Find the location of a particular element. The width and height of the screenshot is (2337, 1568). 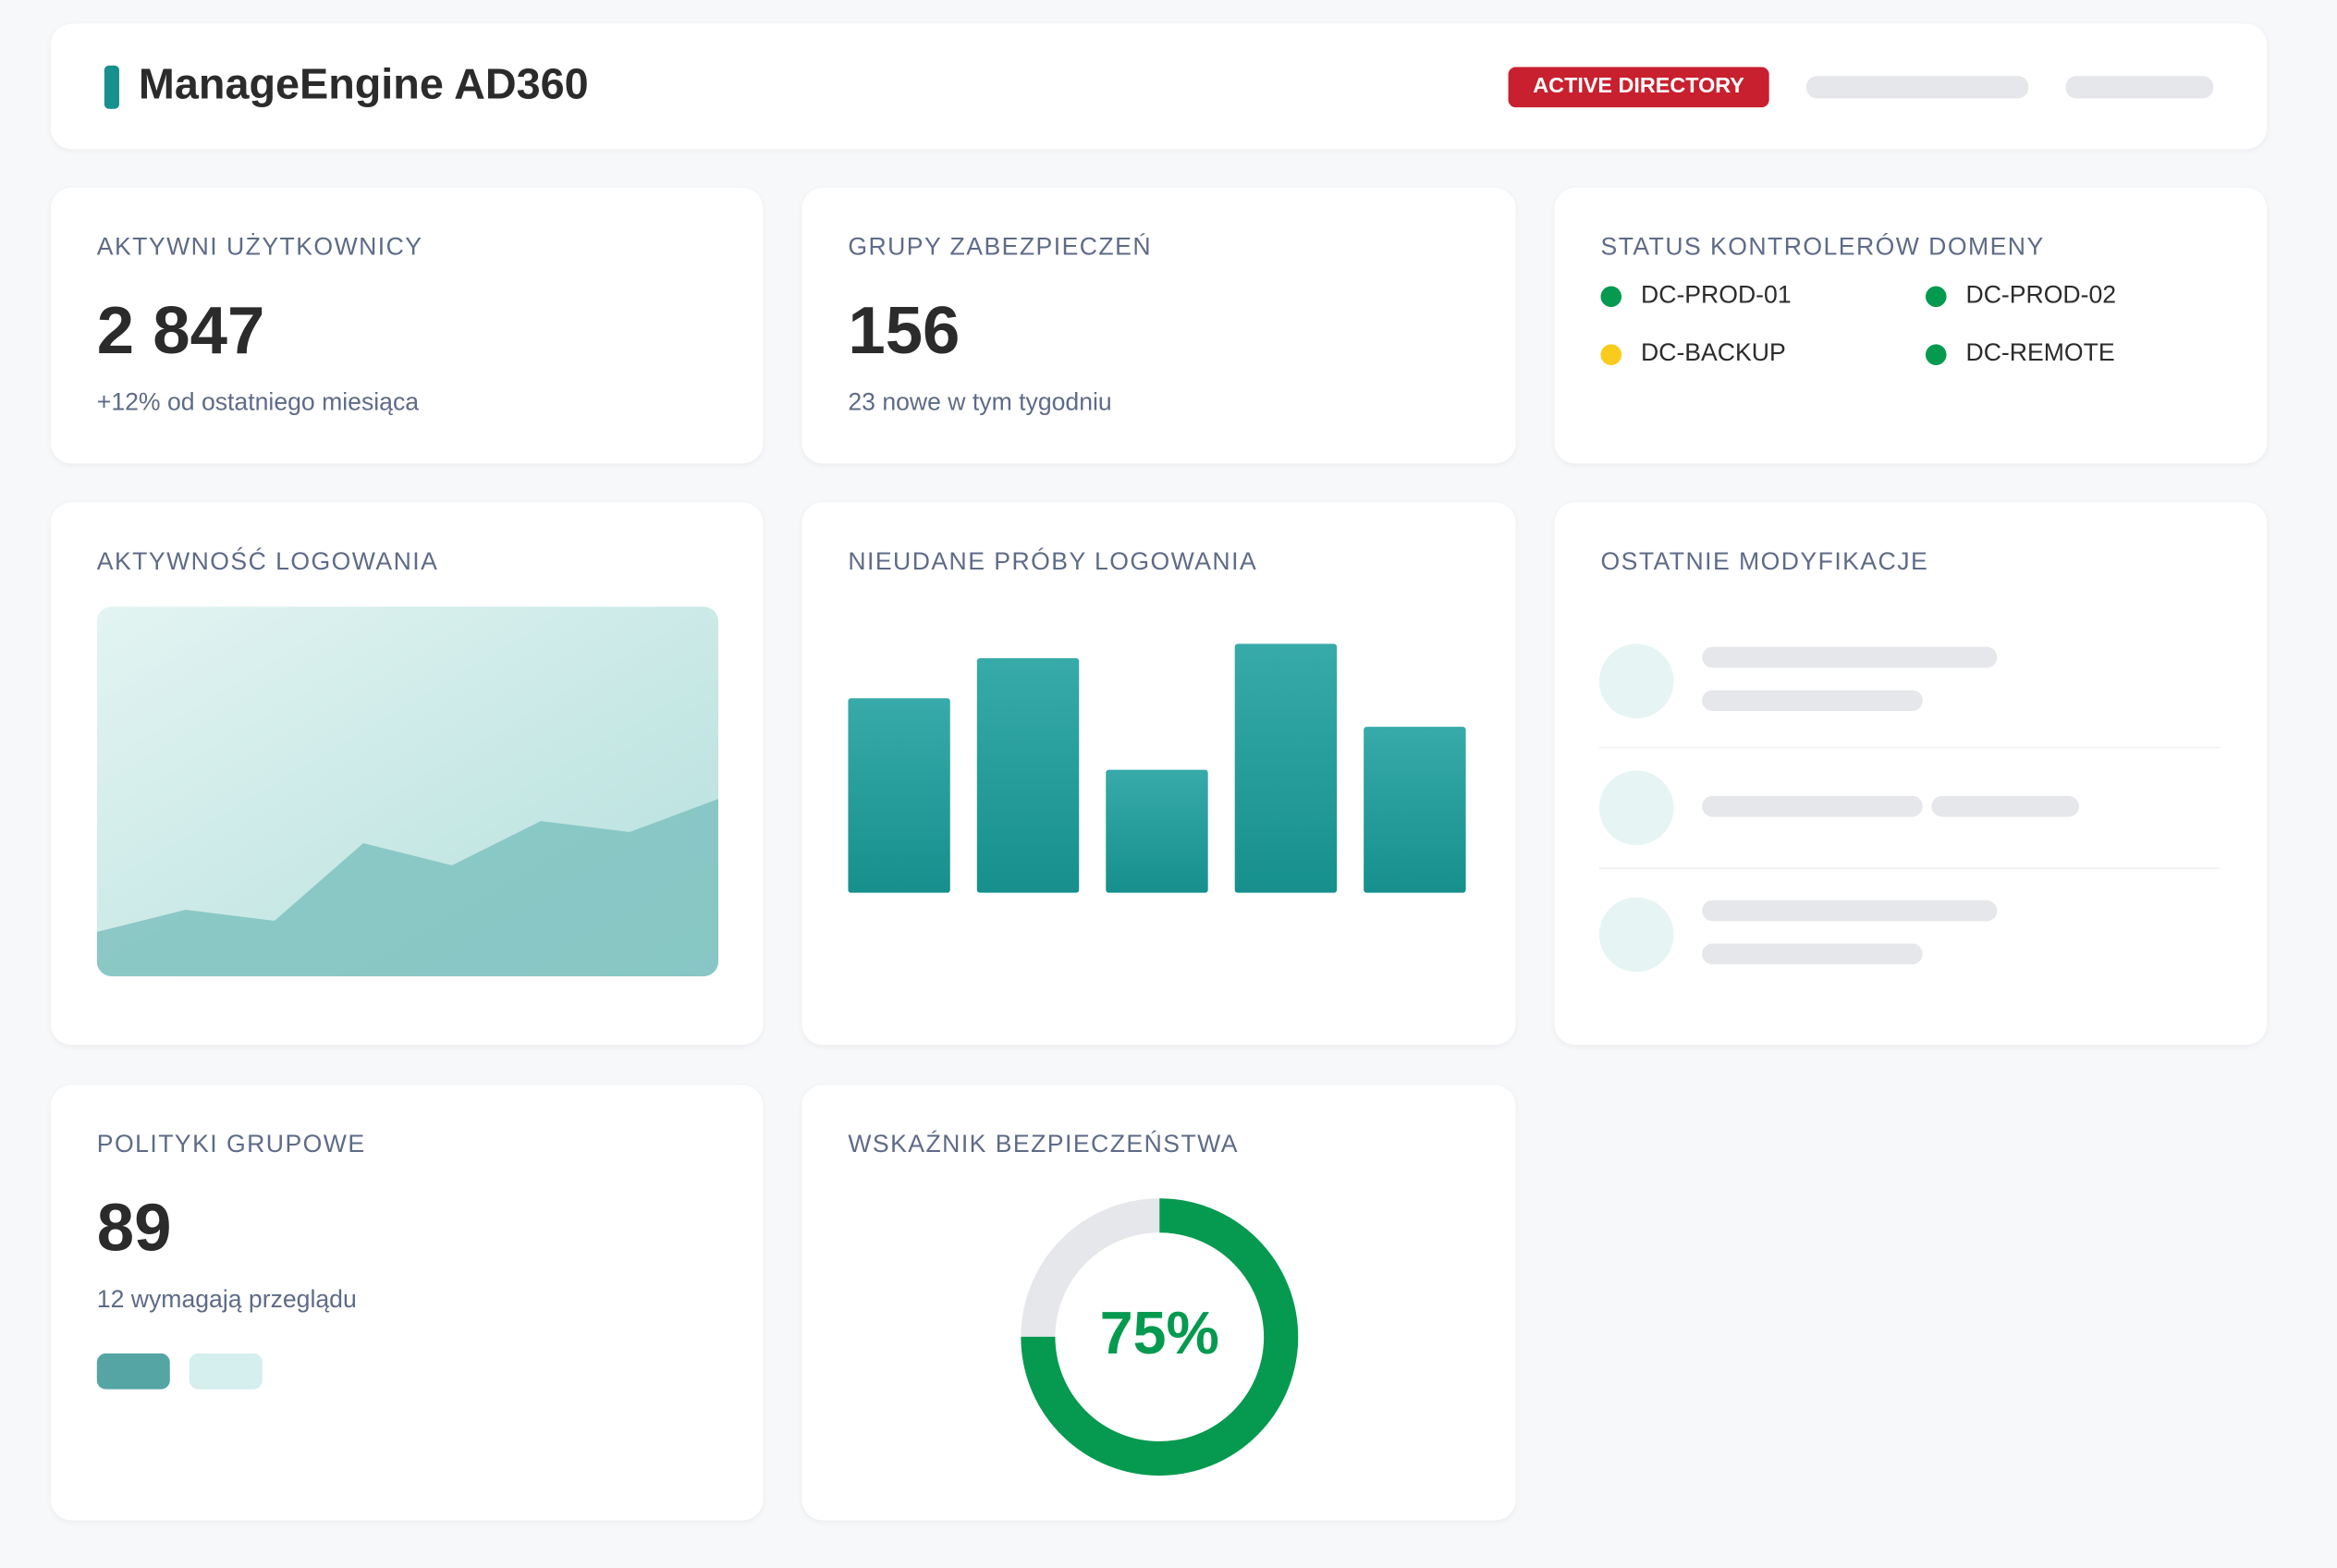

security-score-donut is located at coordinates (1160, 1337).